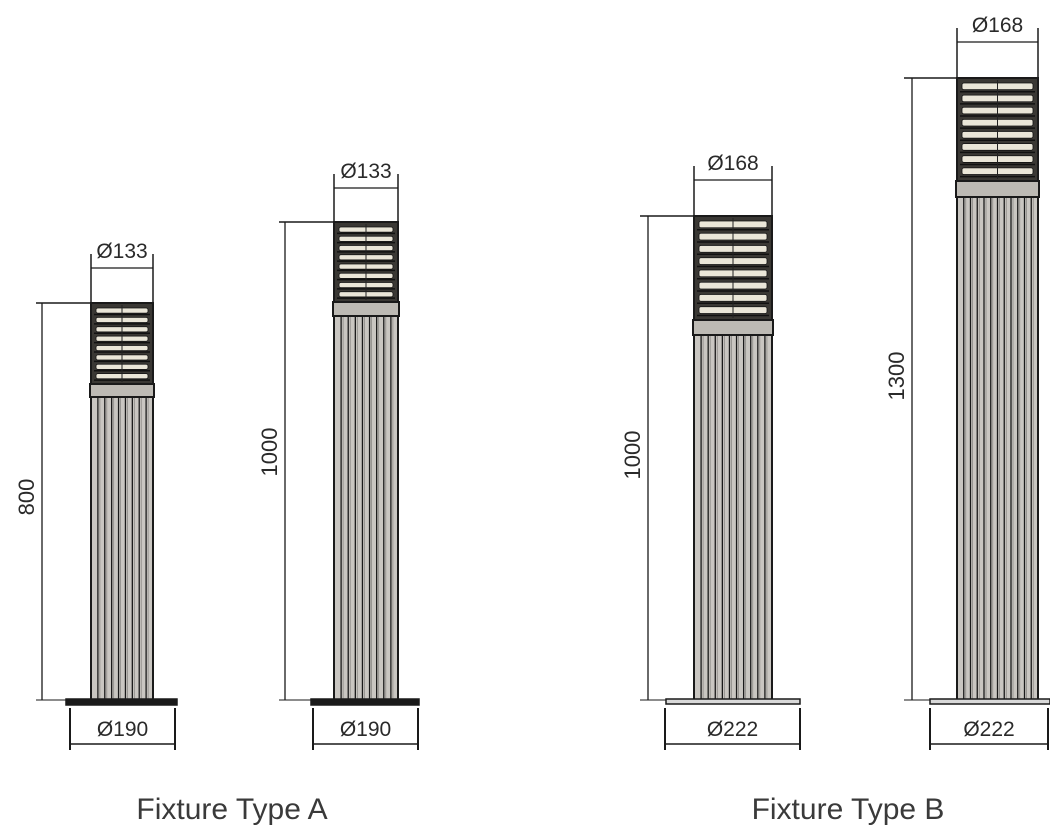 This screenshot has height=837, width=1050. I want to click on height-label: 800, so click(26, 497).